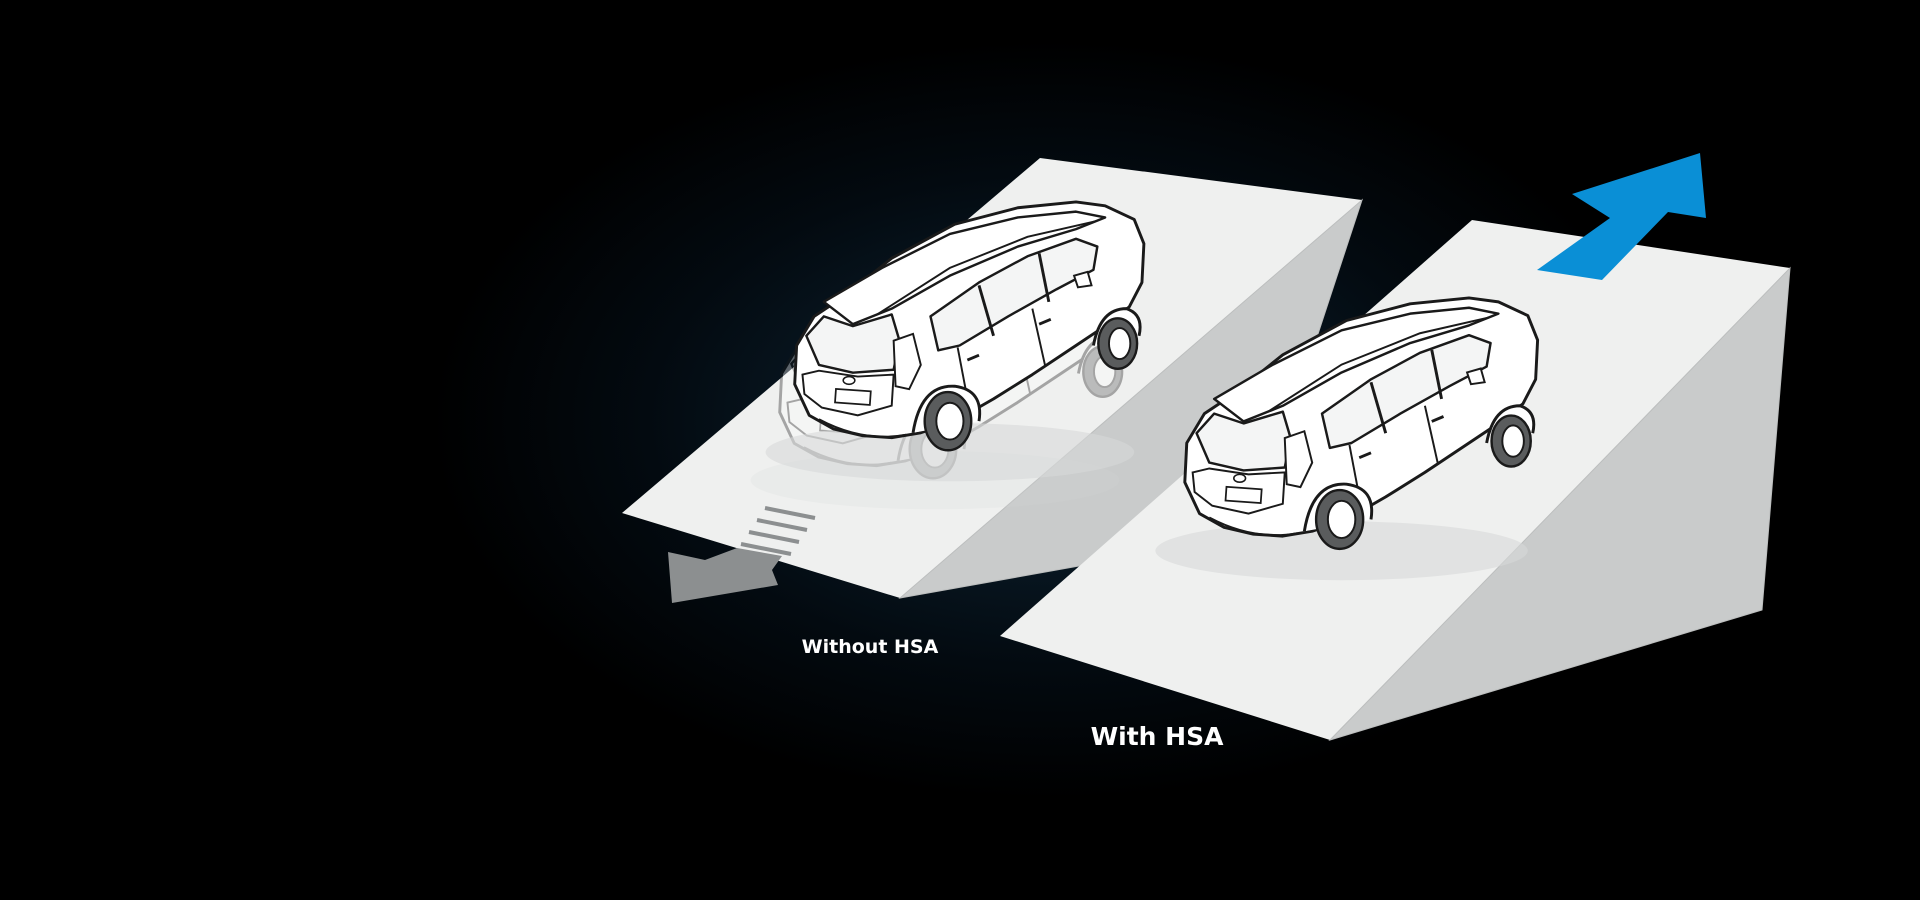  What do you see at coordinates (1157, 736) in the screenshot?
I see `label-with-hsa: With HSA` at bounding box center [1157, 736].